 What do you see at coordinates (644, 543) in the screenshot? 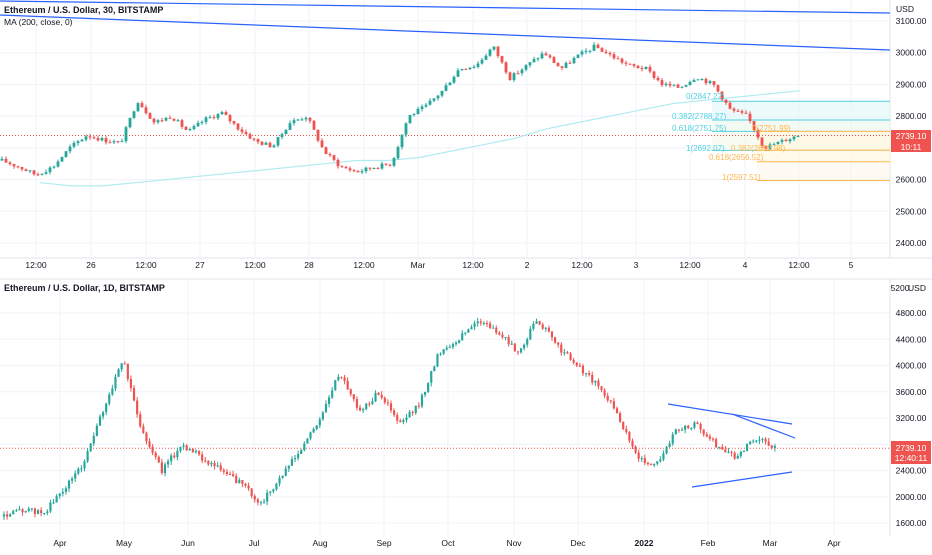
I see `bottom-x-tick-label: 2022` at bounding box center [644, 543].